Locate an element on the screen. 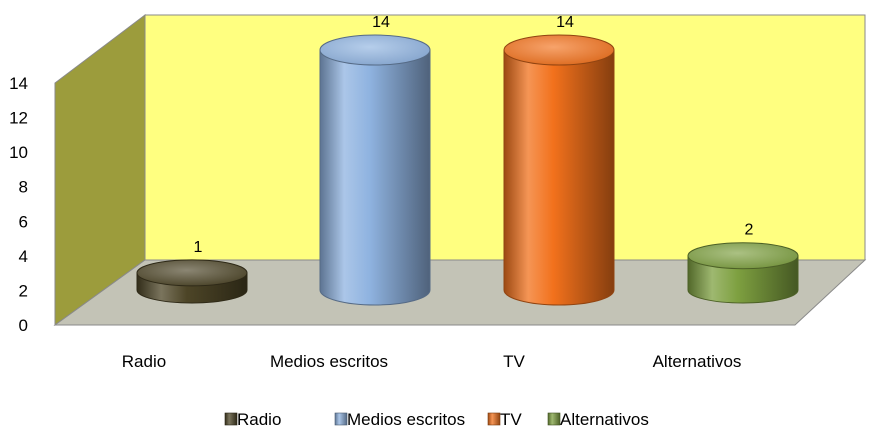  y-tick-label: 8 is located at coordinates (23, 187).